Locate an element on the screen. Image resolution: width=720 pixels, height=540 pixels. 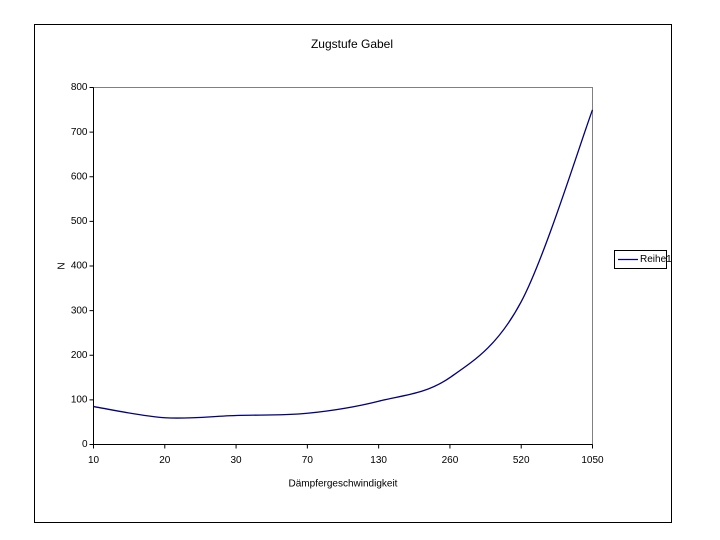
x-tick-label: 260 is located at coordinates (450, 460).